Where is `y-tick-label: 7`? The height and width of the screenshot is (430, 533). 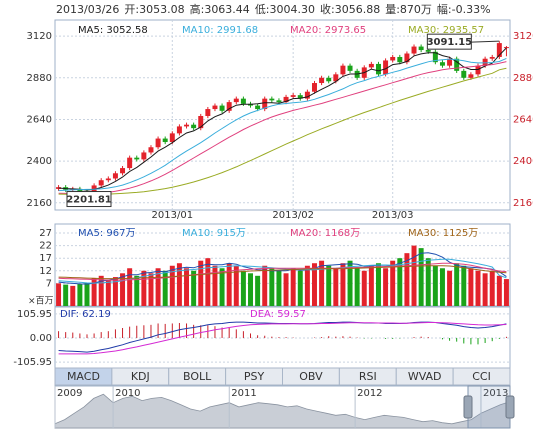
y-tick-label: 7 is located at coordinates (49, 283).